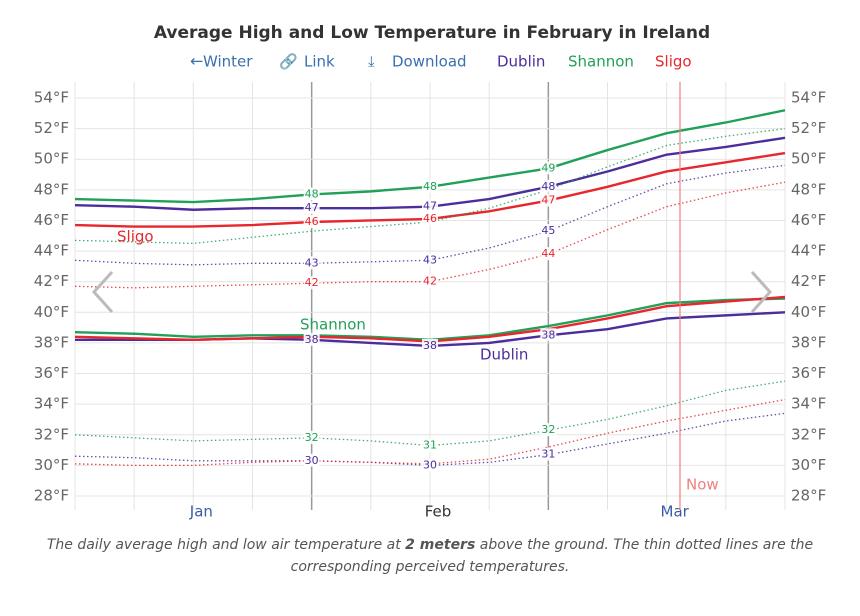 The height and width of the screenshot is (616, 860). Describe the element at coordinates (438, 512) in the screenshot. I see `x-tick-label: Feb` at that location.